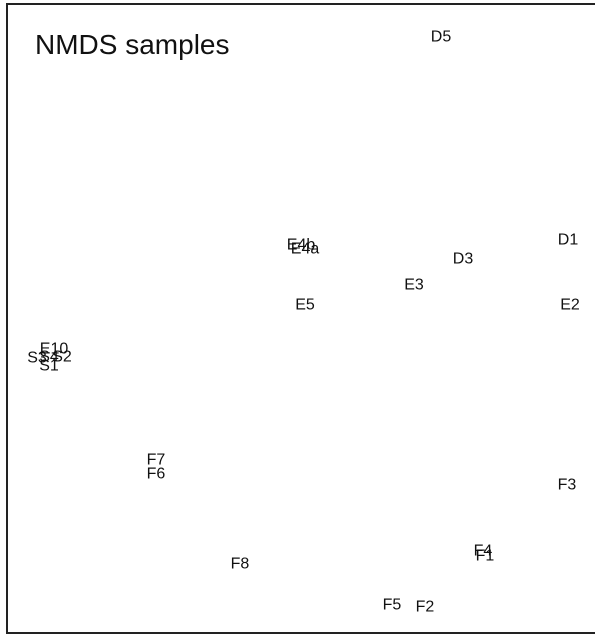 Image resolution: width=595 pixels, height=635 pixels. Describe the element at coordinates (414, 285) in the screenshot. I see `sample-label-e3: E3` at that location.